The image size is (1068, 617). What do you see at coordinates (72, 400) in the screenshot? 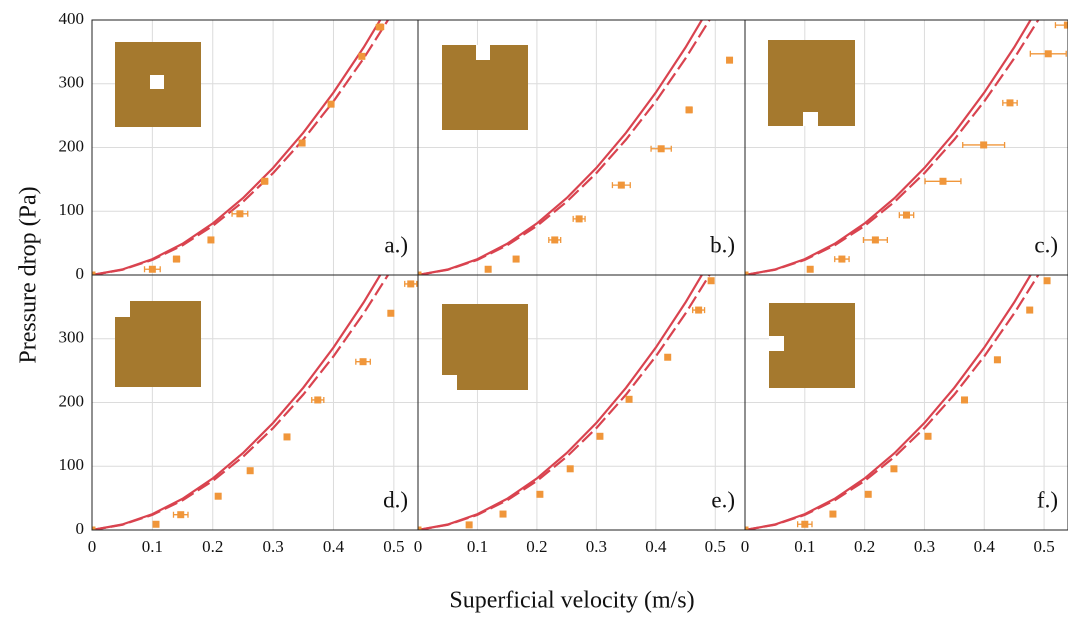
I see `y-tick-label: 200` at bounding box center [72, 400].